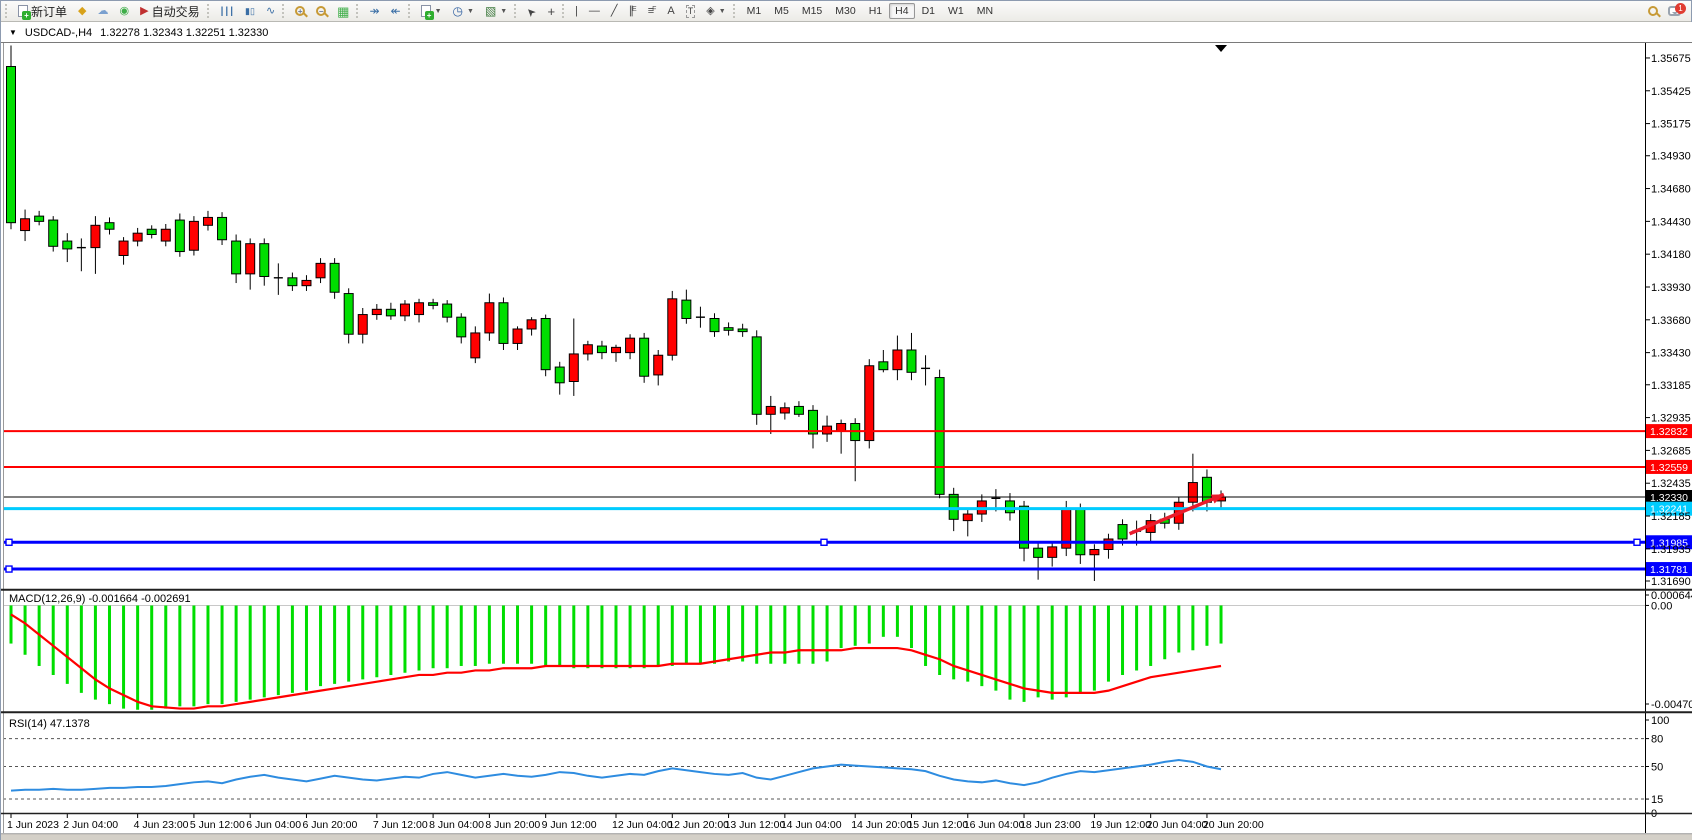  What do you see at coordinates (875, 11) in the screenshot?
I see `timeframe-h1-button: H1` at bounding box center [875, 11].